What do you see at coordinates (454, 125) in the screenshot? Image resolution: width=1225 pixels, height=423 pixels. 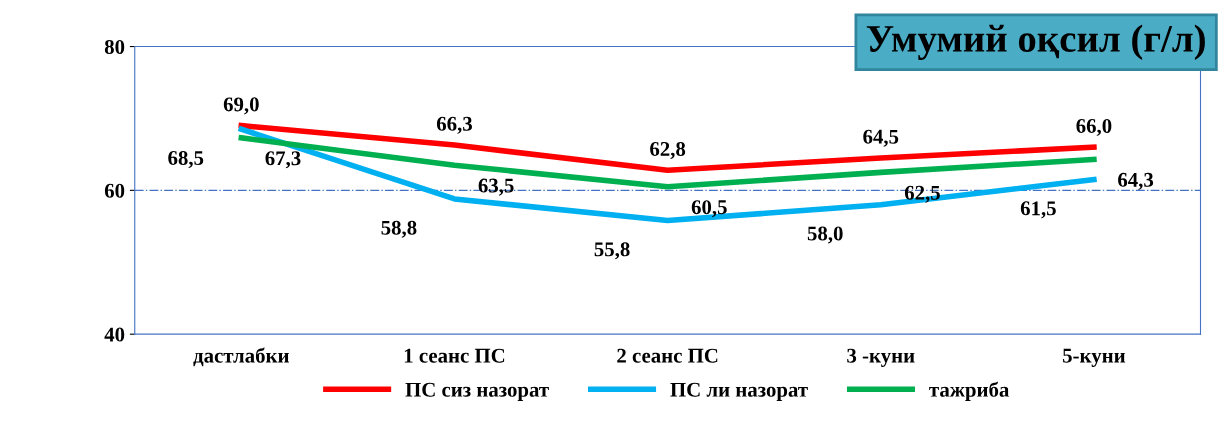 I see `data-label: 66,3` at bounding box center [454, 125].